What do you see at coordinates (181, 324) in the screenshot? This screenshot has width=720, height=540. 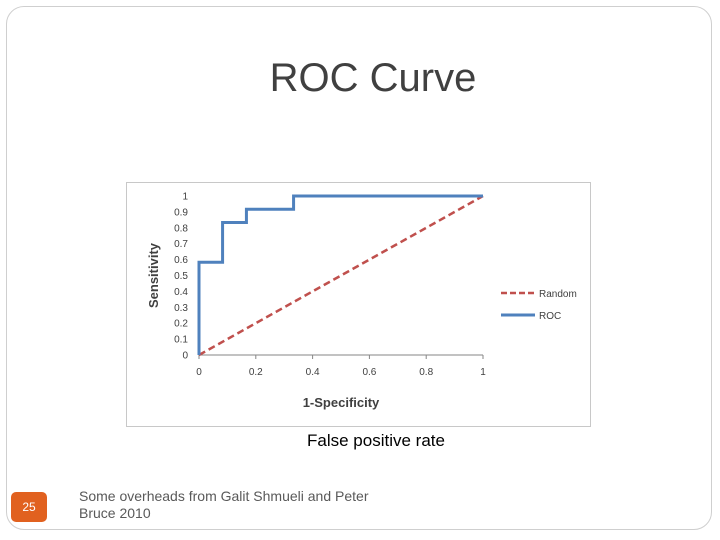 I see `y-tick-label: 0.2` at bounding box center [181, 324].